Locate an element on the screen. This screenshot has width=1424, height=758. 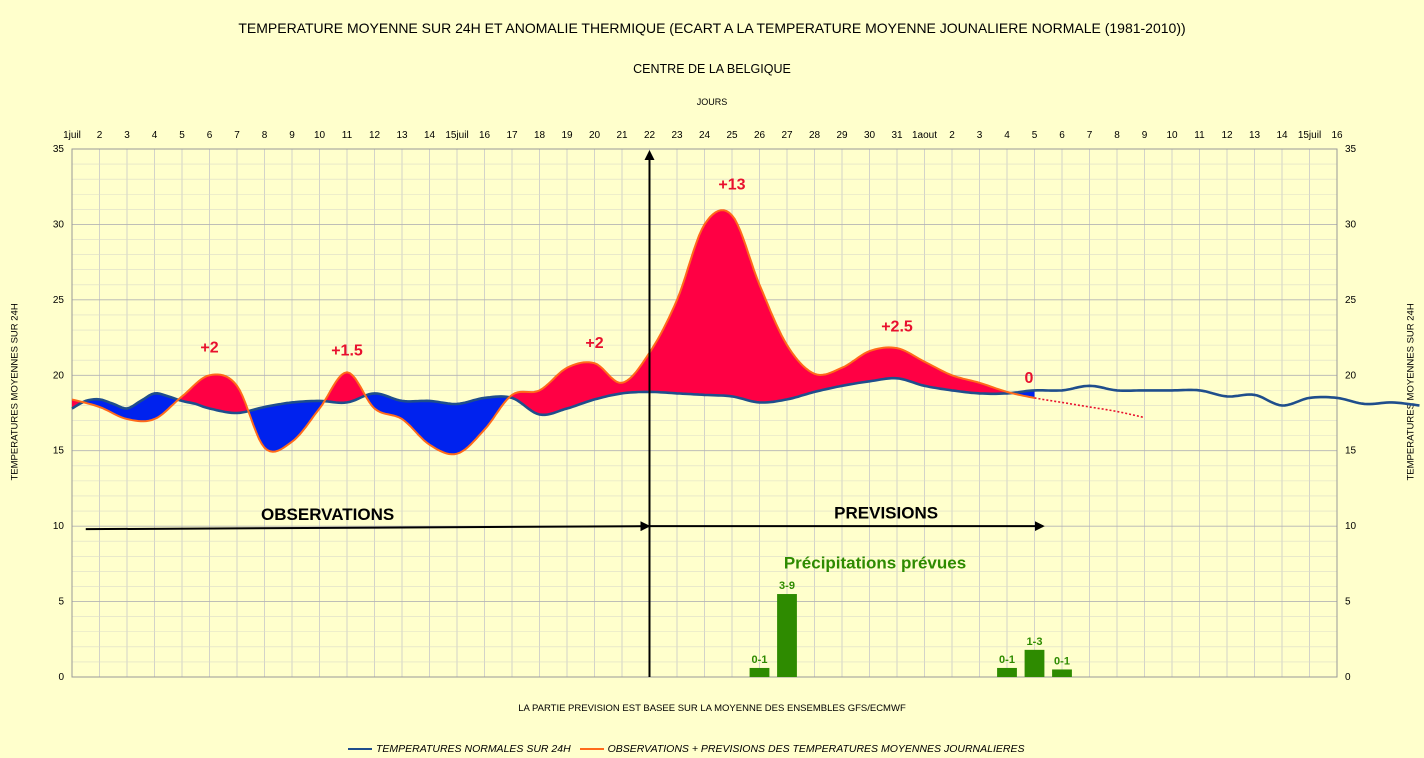
y-tick-label-left: 35 is located at coordinates (59, 149).